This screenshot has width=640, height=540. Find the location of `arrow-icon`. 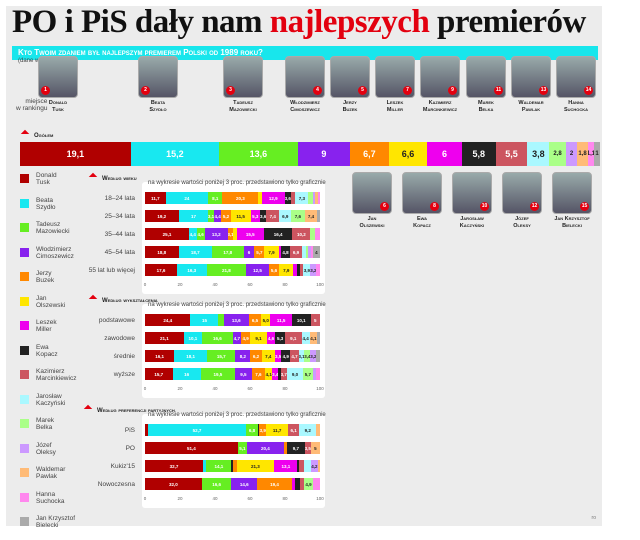

arrow-icon is located at coordinates (93, 177).